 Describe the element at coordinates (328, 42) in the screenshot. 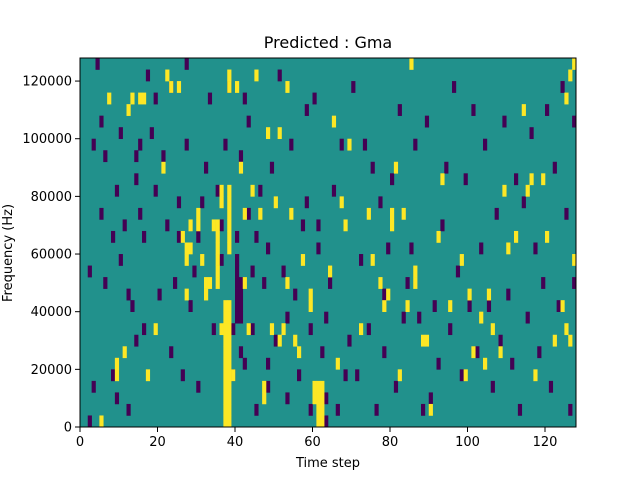

I see `chart-title: Predicted : Gma` at that location.